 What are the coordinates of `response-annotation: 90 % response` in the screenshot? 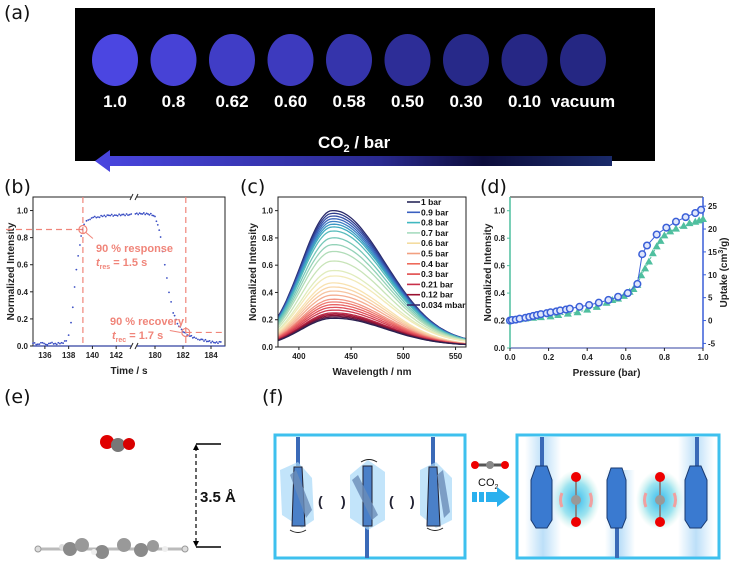 It's located at (134, 249).